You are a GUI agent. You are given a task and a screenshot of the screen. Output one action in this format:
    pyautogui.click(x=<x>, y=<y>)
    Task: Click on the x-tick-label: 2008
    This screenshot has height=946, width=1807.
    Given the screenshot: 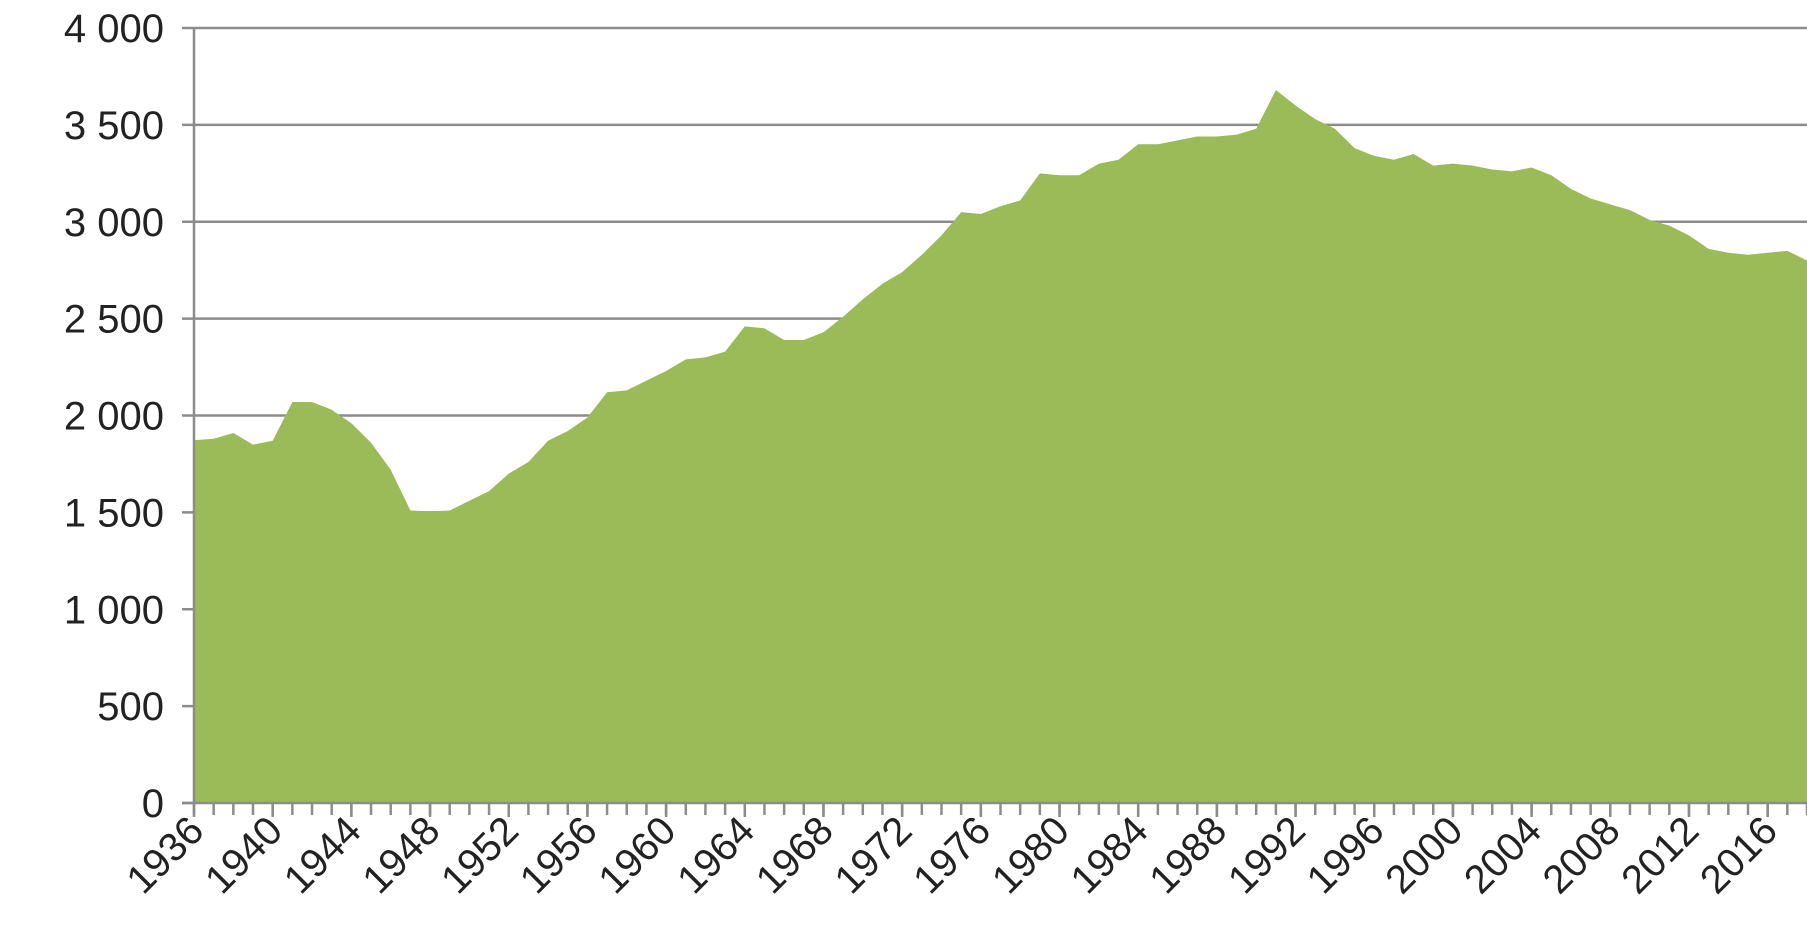 What is the action you would take?
    pyautogui.click(x=1582, y=855)
    